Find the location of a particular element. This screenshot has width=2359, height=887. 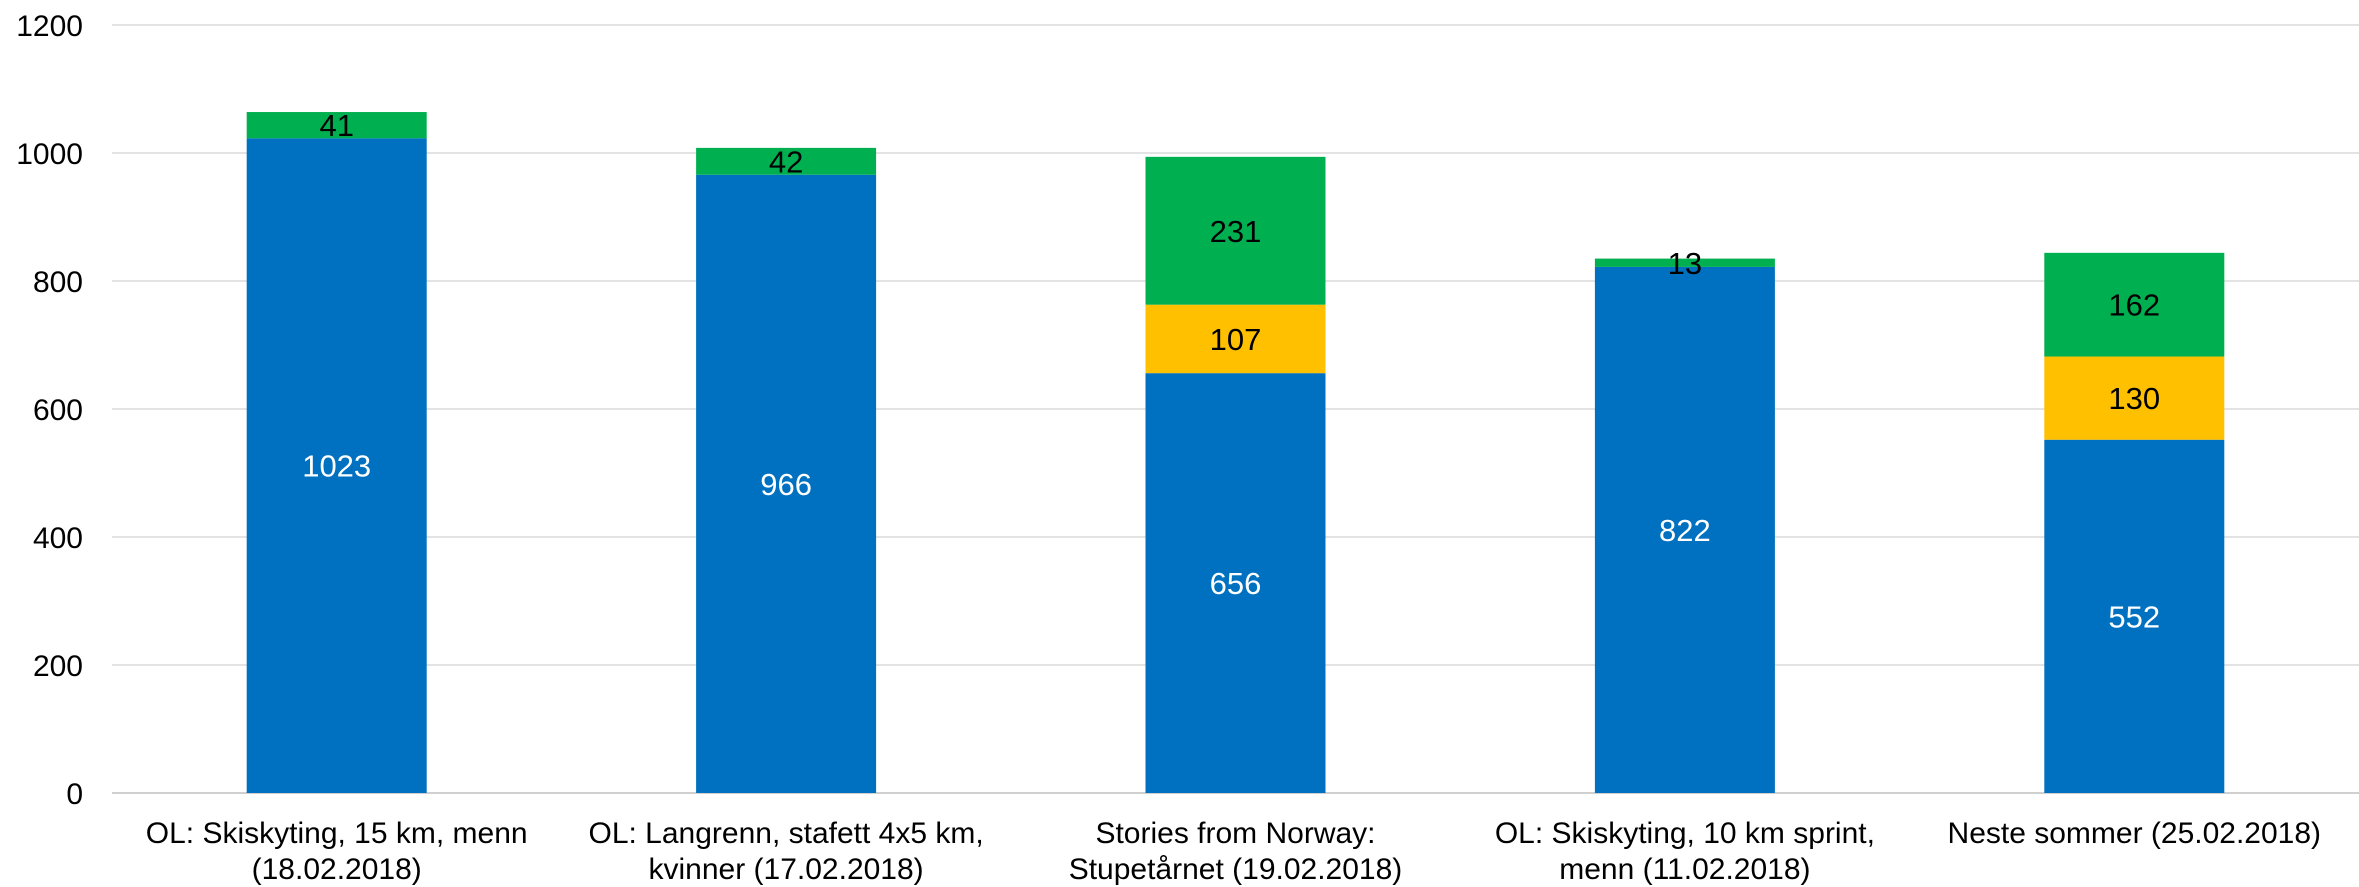

data-label: 1023 is located at coordinates (336, 466).